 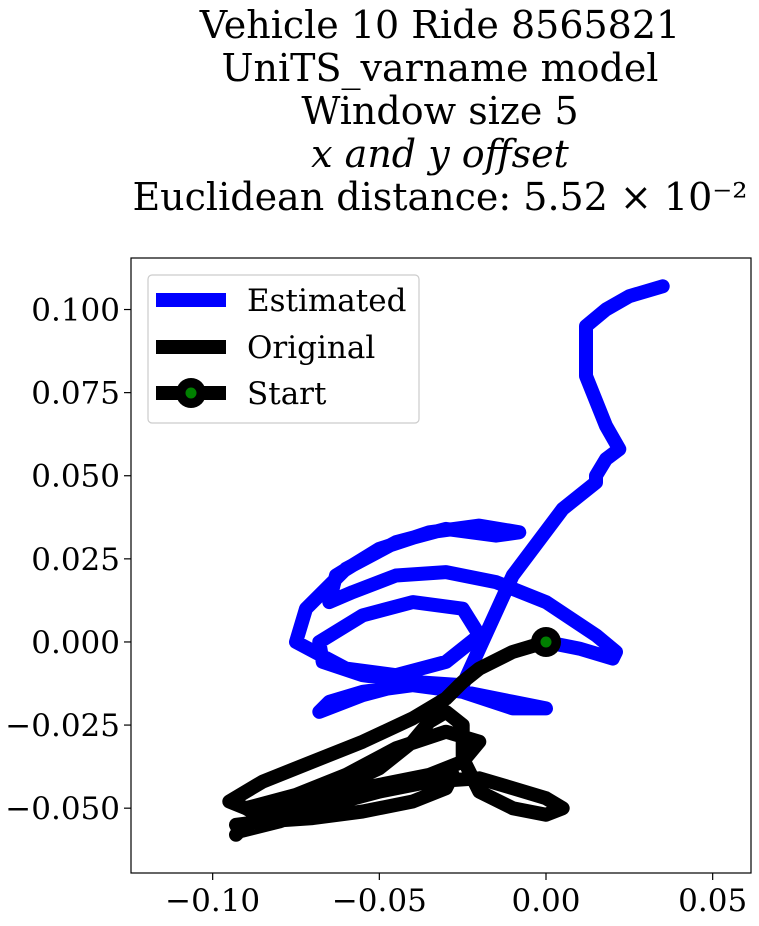 What do you see at coordinates (191, 393) in the screenshot?
I see `legend-start-marker` at bounding box center [191, 393].